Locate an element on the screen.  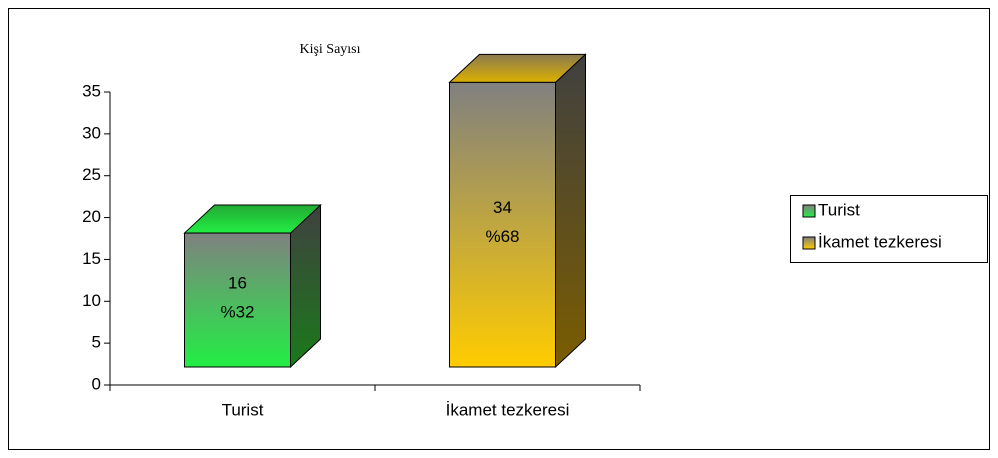
legend-label: Turist is located at coordinates (839, 209).